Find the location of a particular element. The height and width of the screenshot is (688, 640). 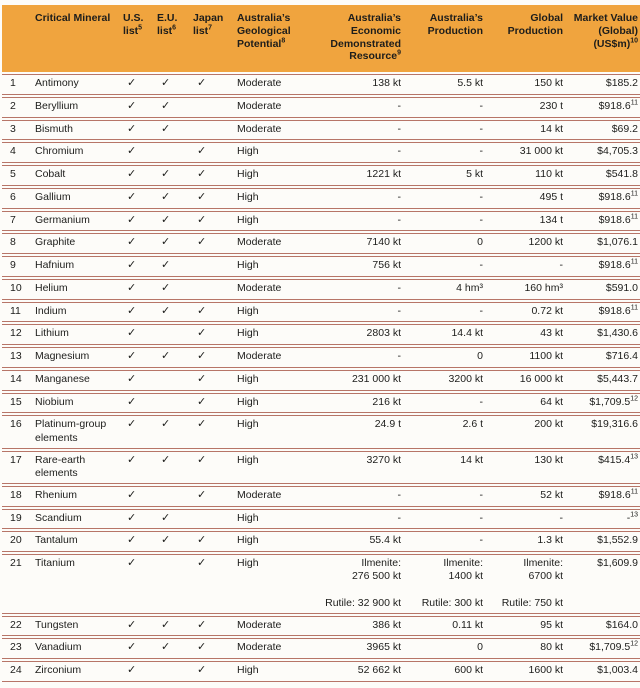

cell-market-value: $415.413 is located at coordinates (603, 467).